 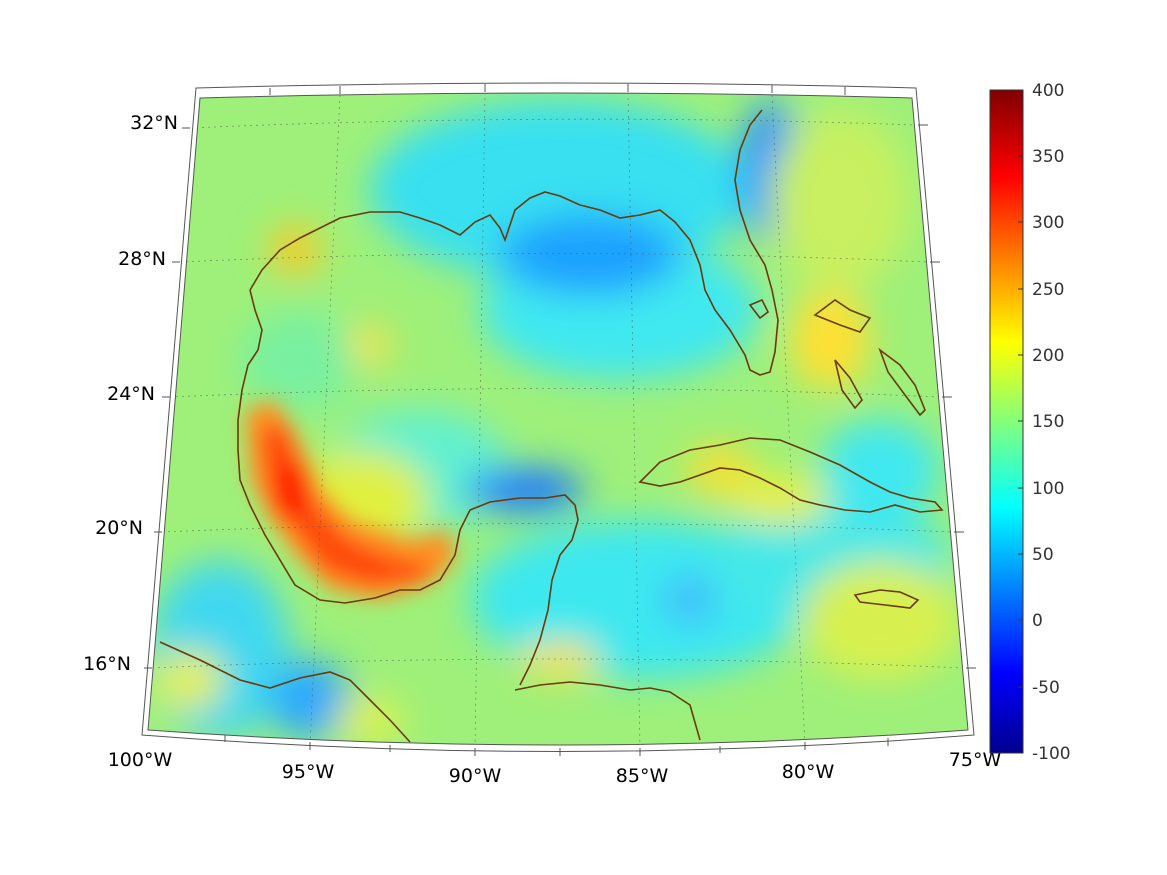 I want to click on lon-label-75w: 75°W, so click(x=975, y=760).